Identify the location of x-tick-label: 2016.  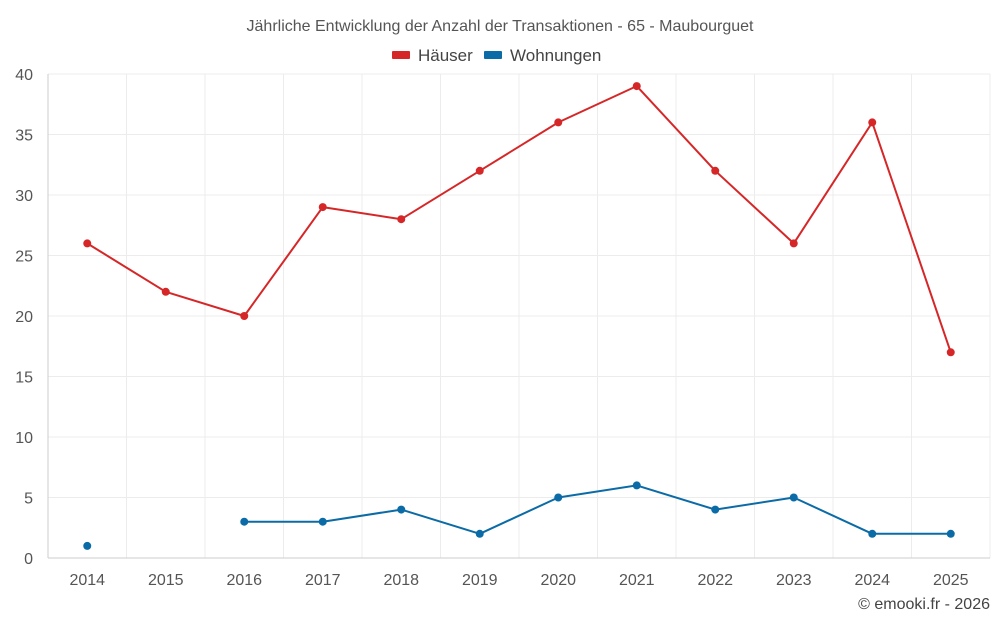
(244, 580).